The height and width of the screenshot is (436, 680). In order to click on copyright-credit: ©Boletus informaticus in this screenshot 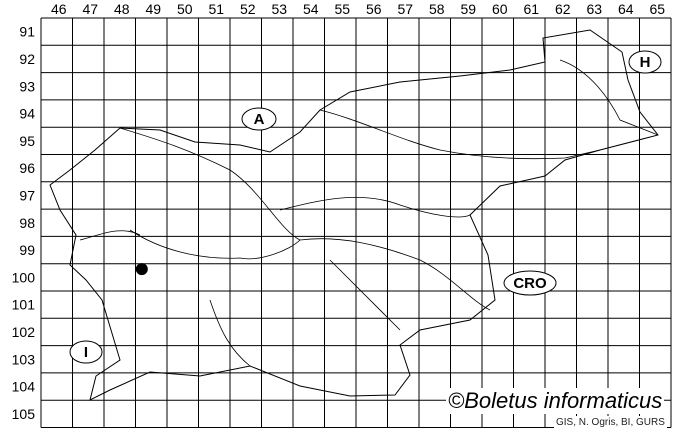, I will do `click(555, 401)`.